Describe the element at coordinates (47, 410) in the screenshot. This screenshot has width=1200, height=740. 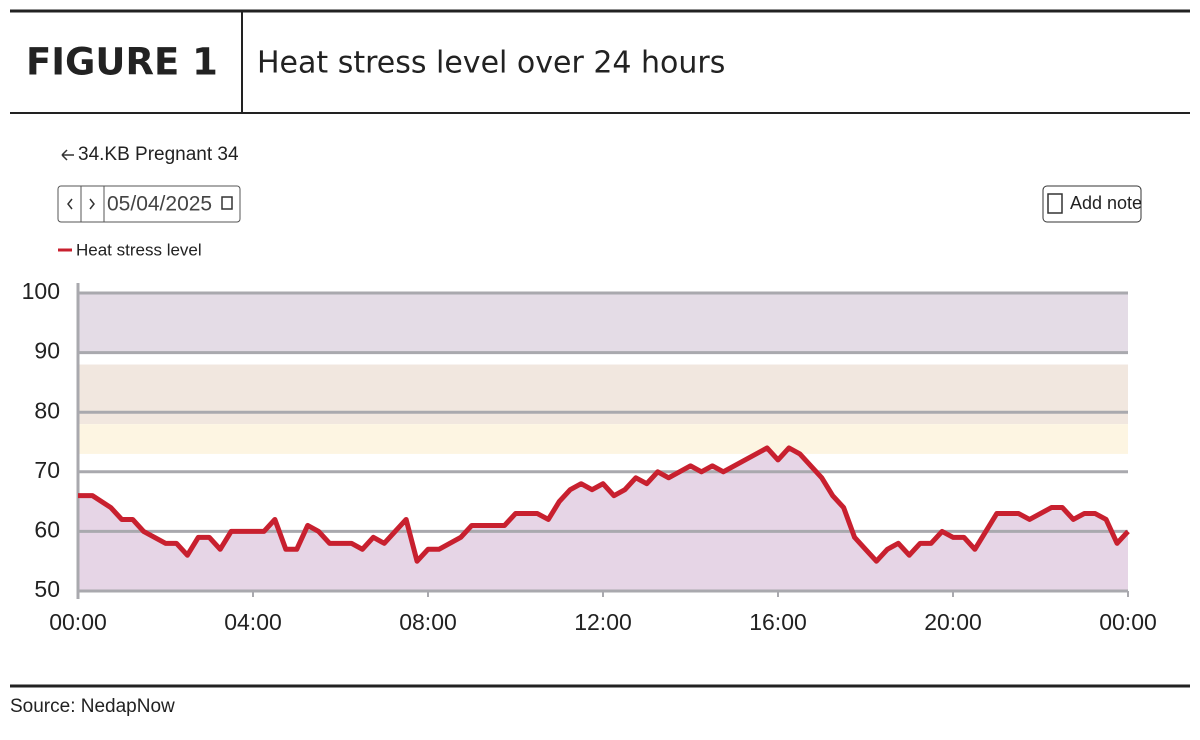
I see `y-tick-label: 80` at that location.